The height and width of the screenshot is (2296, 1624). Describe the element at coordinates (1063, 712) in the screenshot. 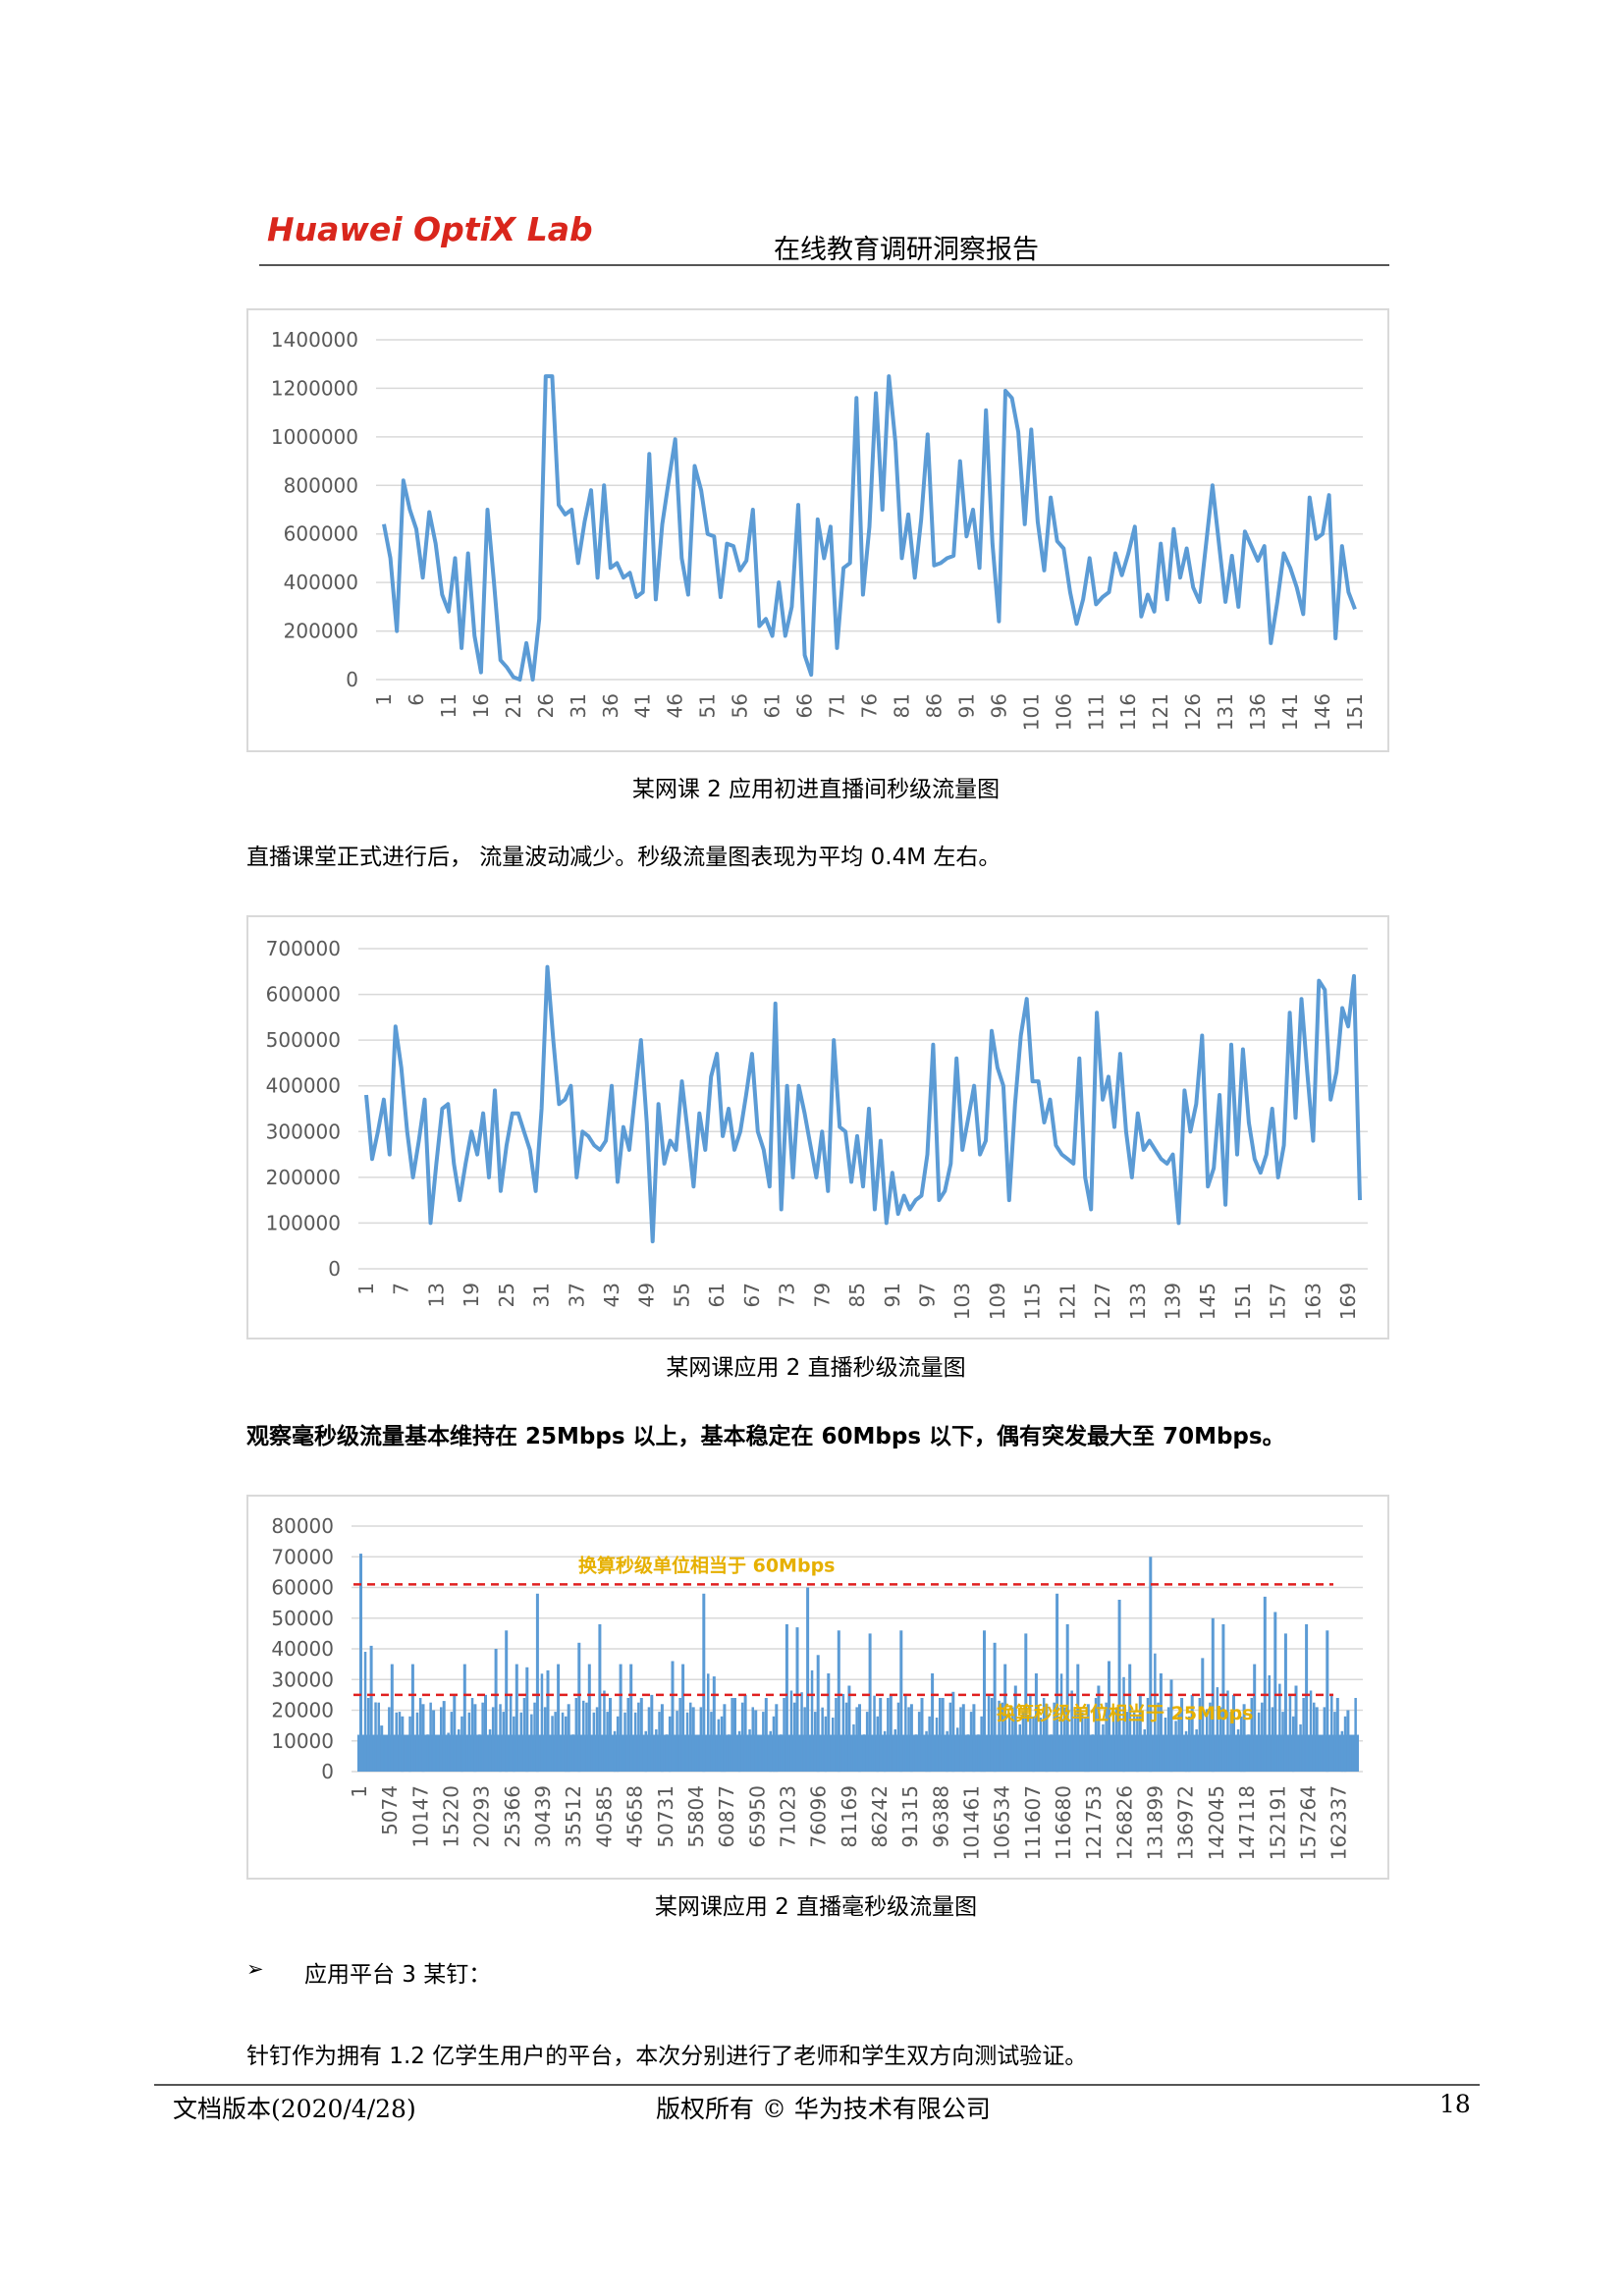

I see `chart-1-xtick-label: 106` at that location.